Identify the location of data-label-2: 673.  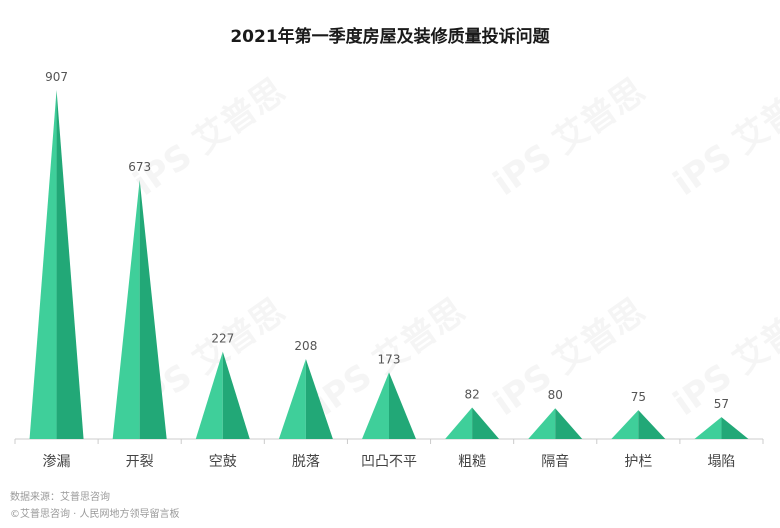
(139, 167).